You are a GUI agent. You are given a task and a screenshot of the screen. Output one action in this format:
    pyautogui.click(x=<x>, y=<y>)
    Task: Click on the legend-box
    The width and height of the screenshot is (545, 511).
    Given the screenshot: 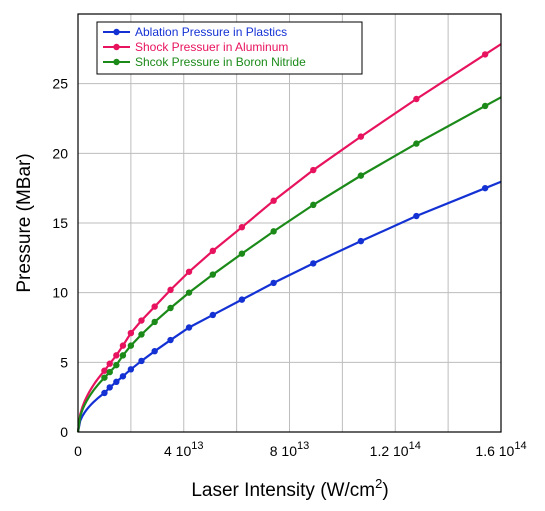 What is the action you would take?
    pyautogui.click(x=229, y=48)
    